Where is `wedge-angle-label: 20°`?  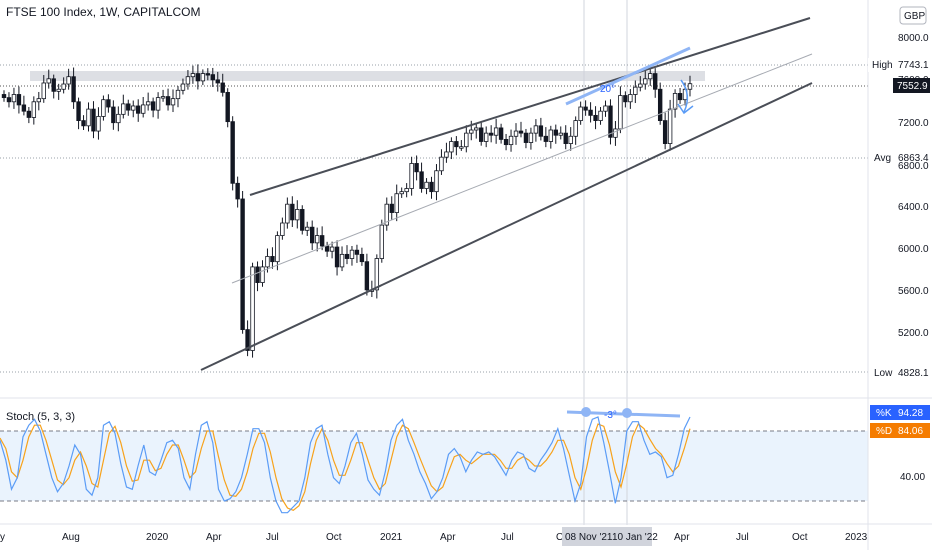 wedge-angle-label: 20° is located at coordinates (607, 89).